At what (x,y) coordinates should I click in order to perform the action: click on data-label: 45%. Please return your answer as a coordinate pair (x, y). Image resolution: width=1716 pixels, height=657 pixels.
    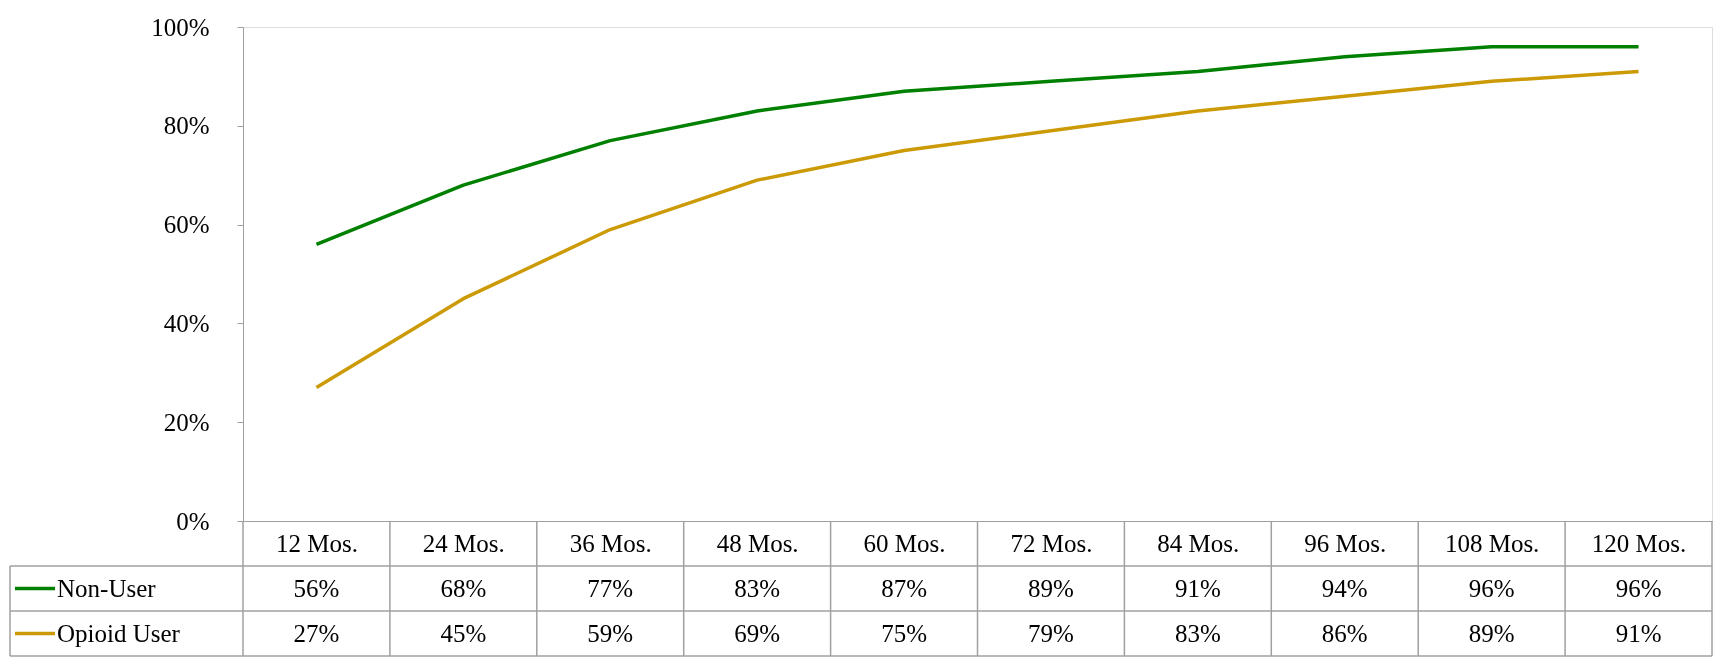
    Looking at the image, I should click on (463, 633).